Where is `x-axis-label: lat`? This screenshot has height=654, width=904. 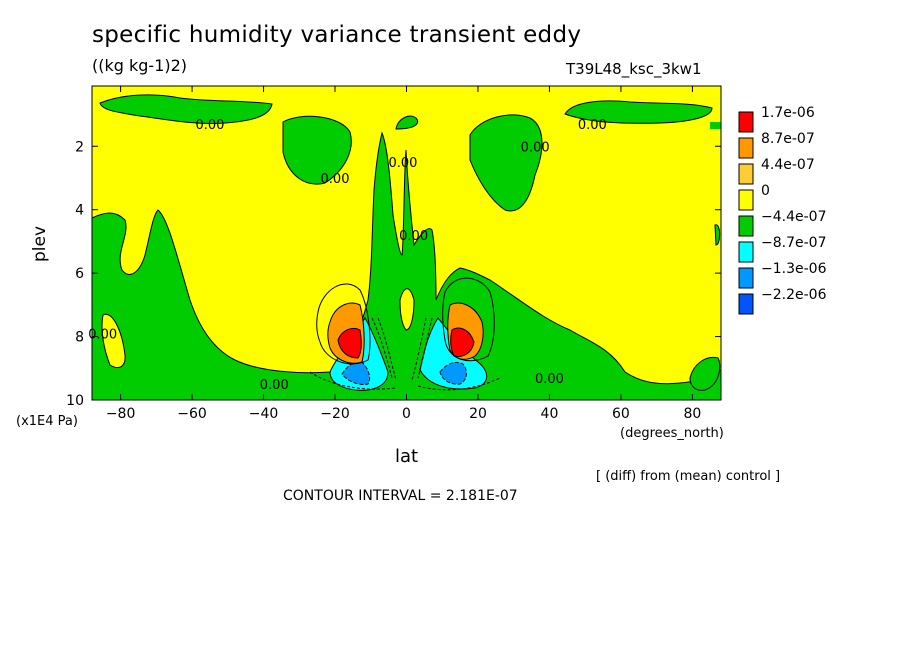
x-axis-label: lat is located at coordinates (407, 456).